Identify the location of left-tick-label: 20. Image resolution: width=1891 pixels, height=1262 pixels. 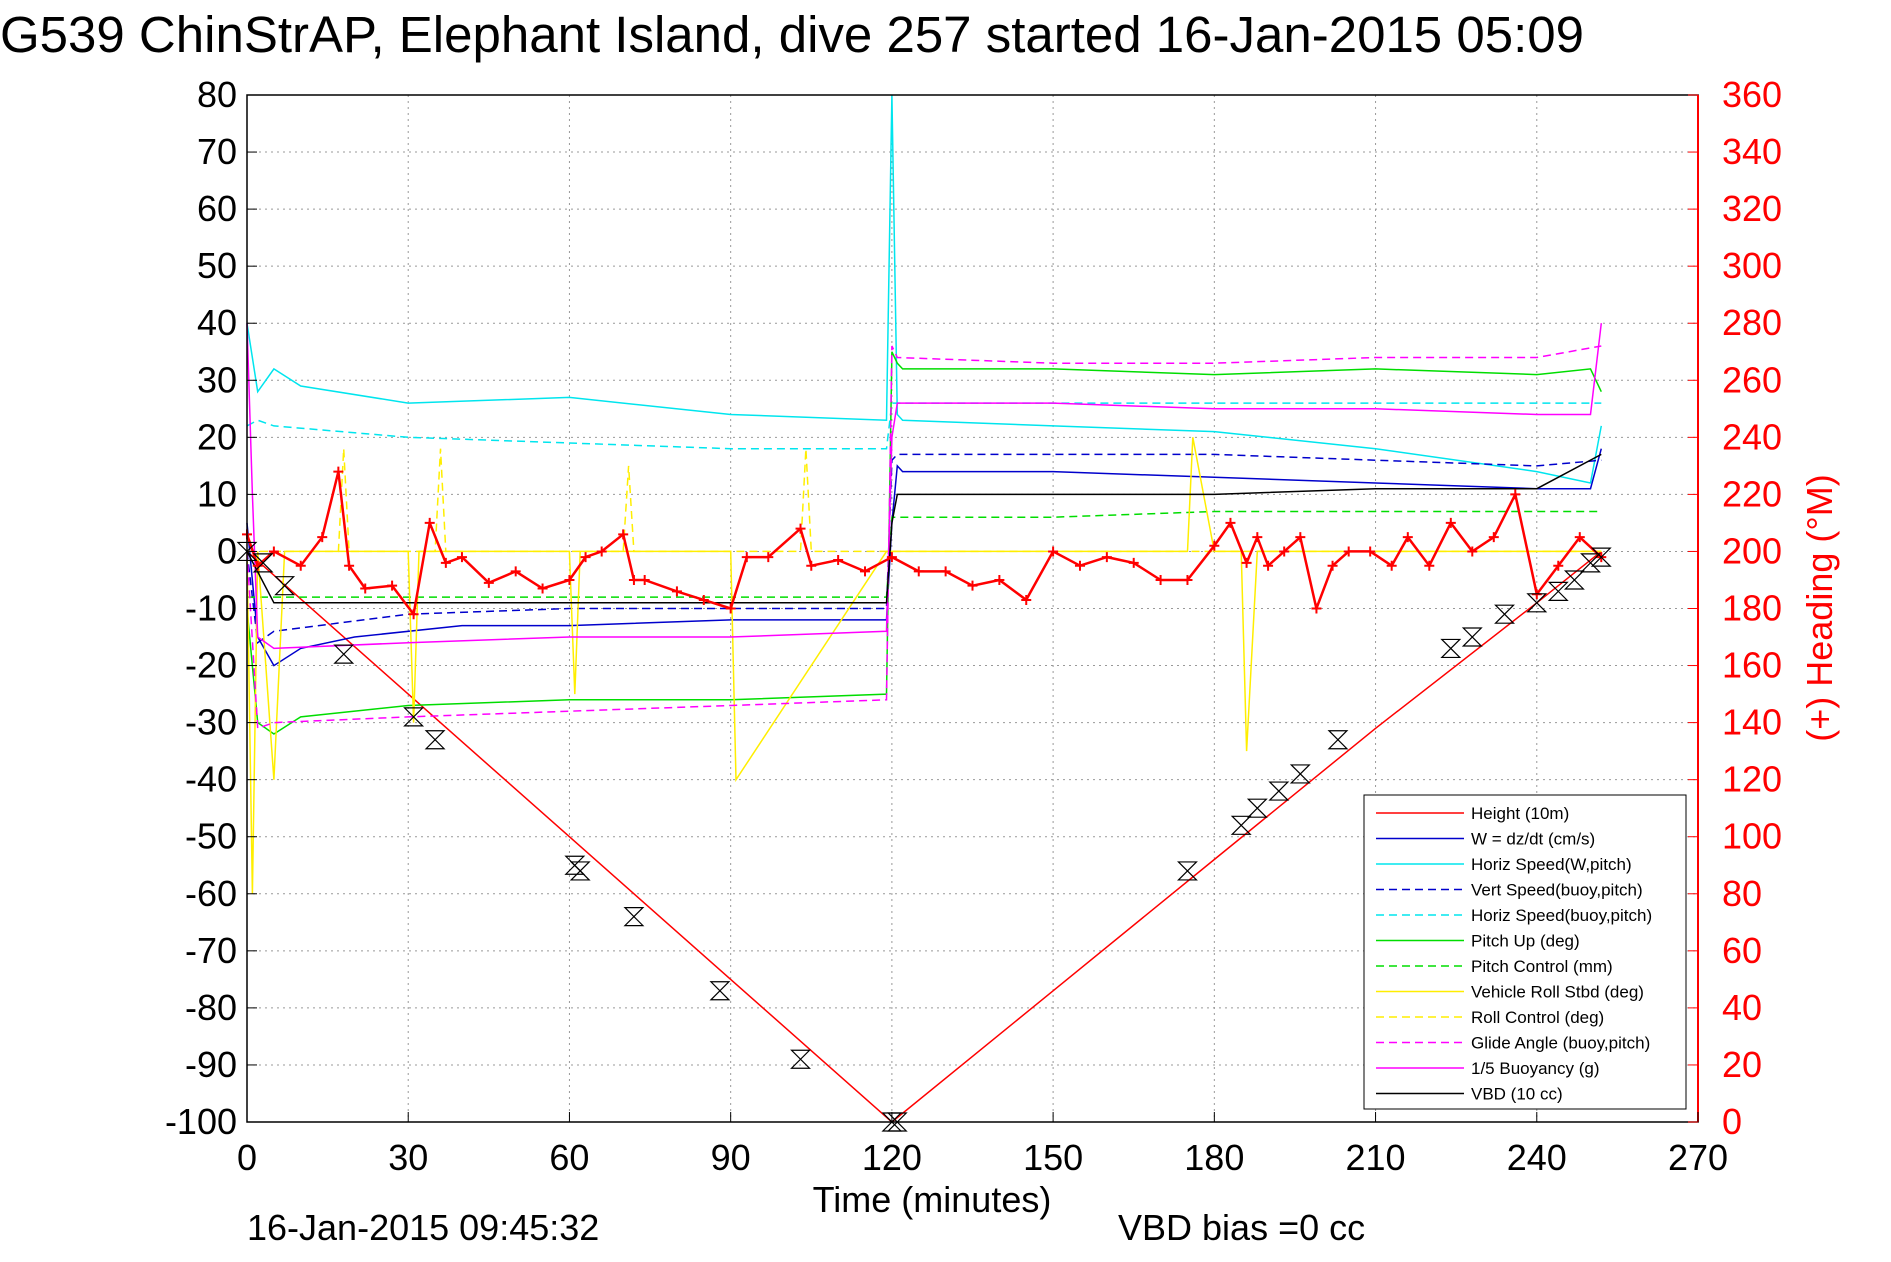
(217, 436).